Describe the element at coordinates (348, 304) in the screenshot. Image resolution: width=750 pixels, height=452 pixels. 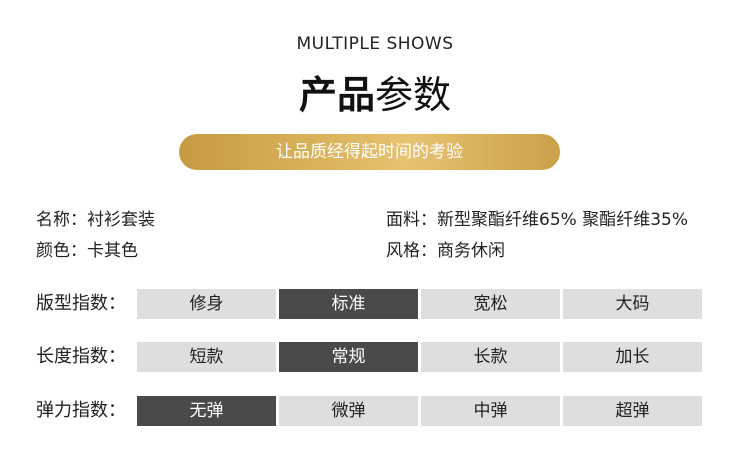
I see `fit-option: 标准` at that location.